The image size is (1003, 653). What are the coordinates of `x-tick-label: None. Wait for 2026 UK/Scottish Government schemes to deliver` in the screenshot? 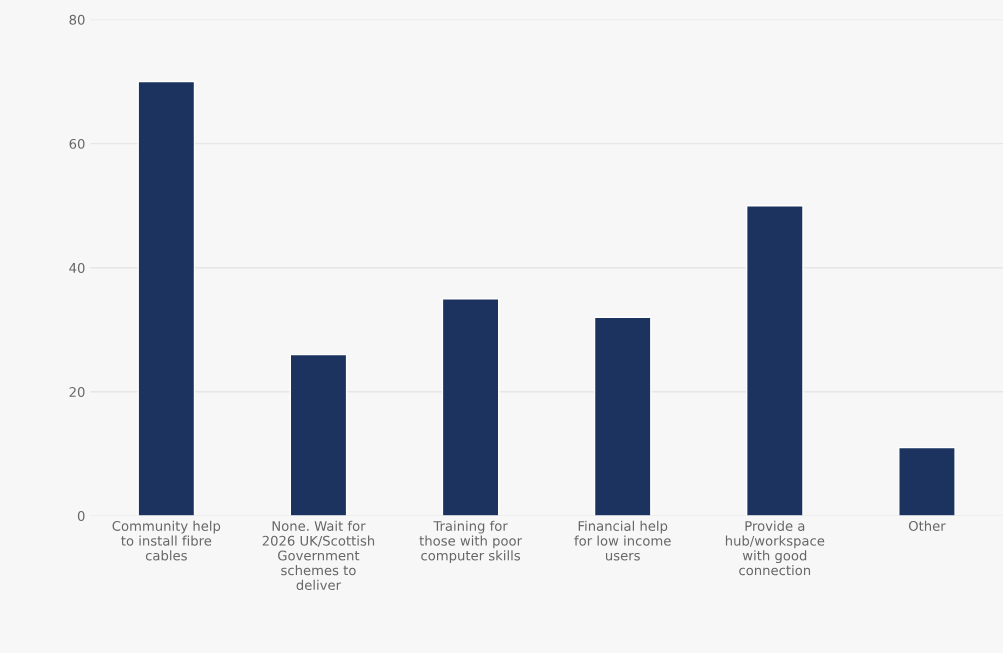 It's located at (318, 555).